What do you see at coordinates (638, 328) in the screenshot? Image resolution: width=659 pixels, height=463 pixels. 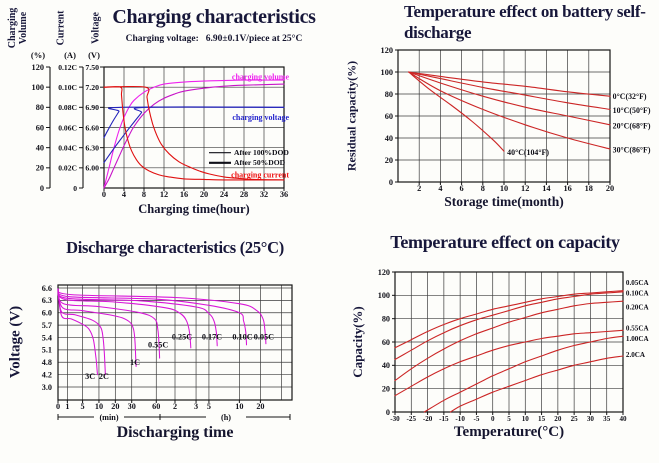 I see `series-label: 0.55CA` at bounding box center [638, 328].